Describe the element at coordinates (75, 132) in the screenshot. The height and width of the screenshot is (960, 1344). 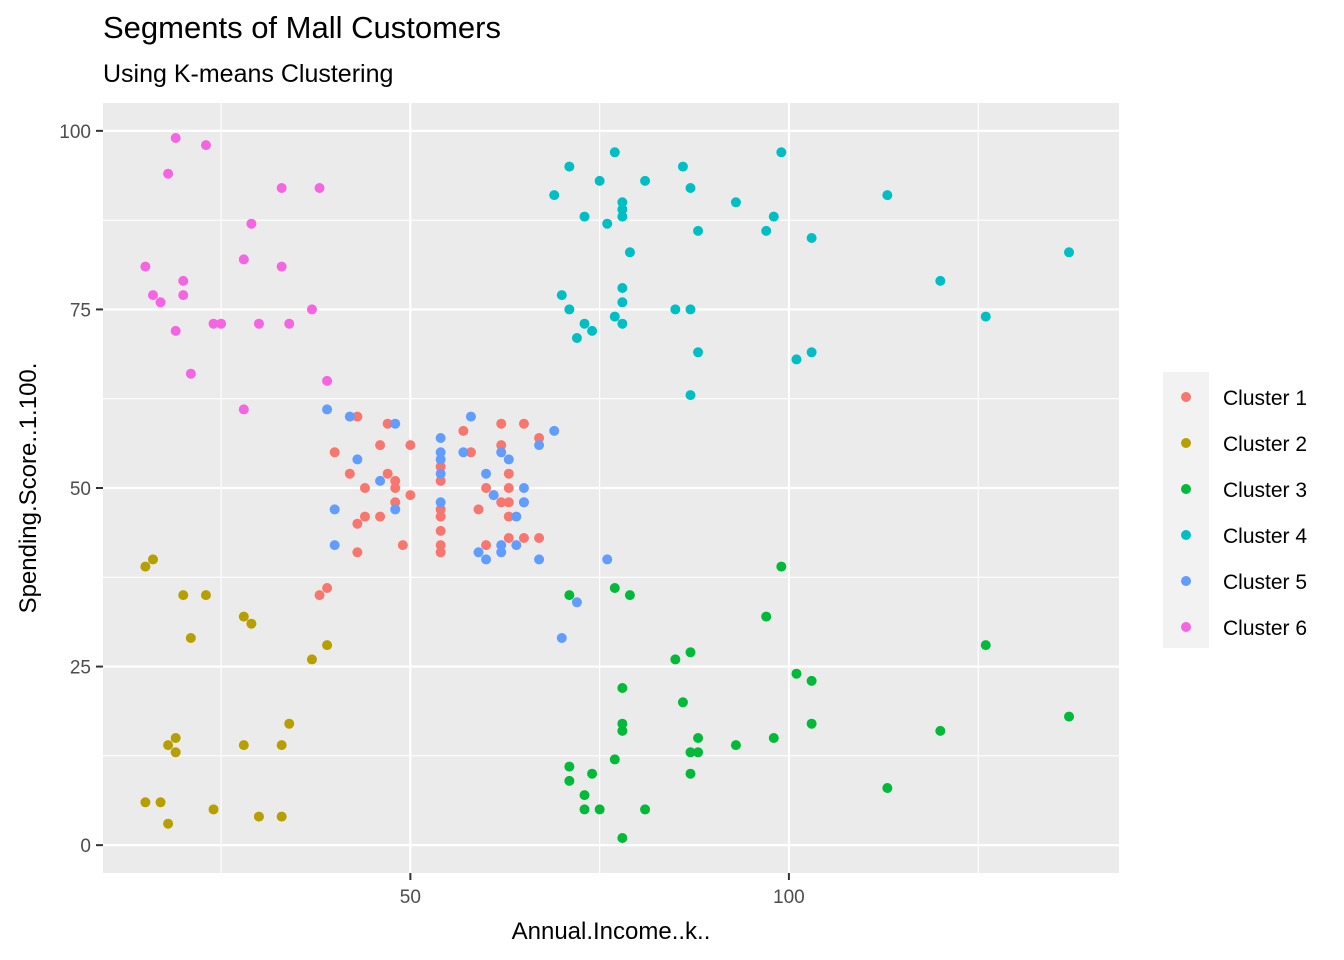
I see `y-tick-label: 100` at that location.